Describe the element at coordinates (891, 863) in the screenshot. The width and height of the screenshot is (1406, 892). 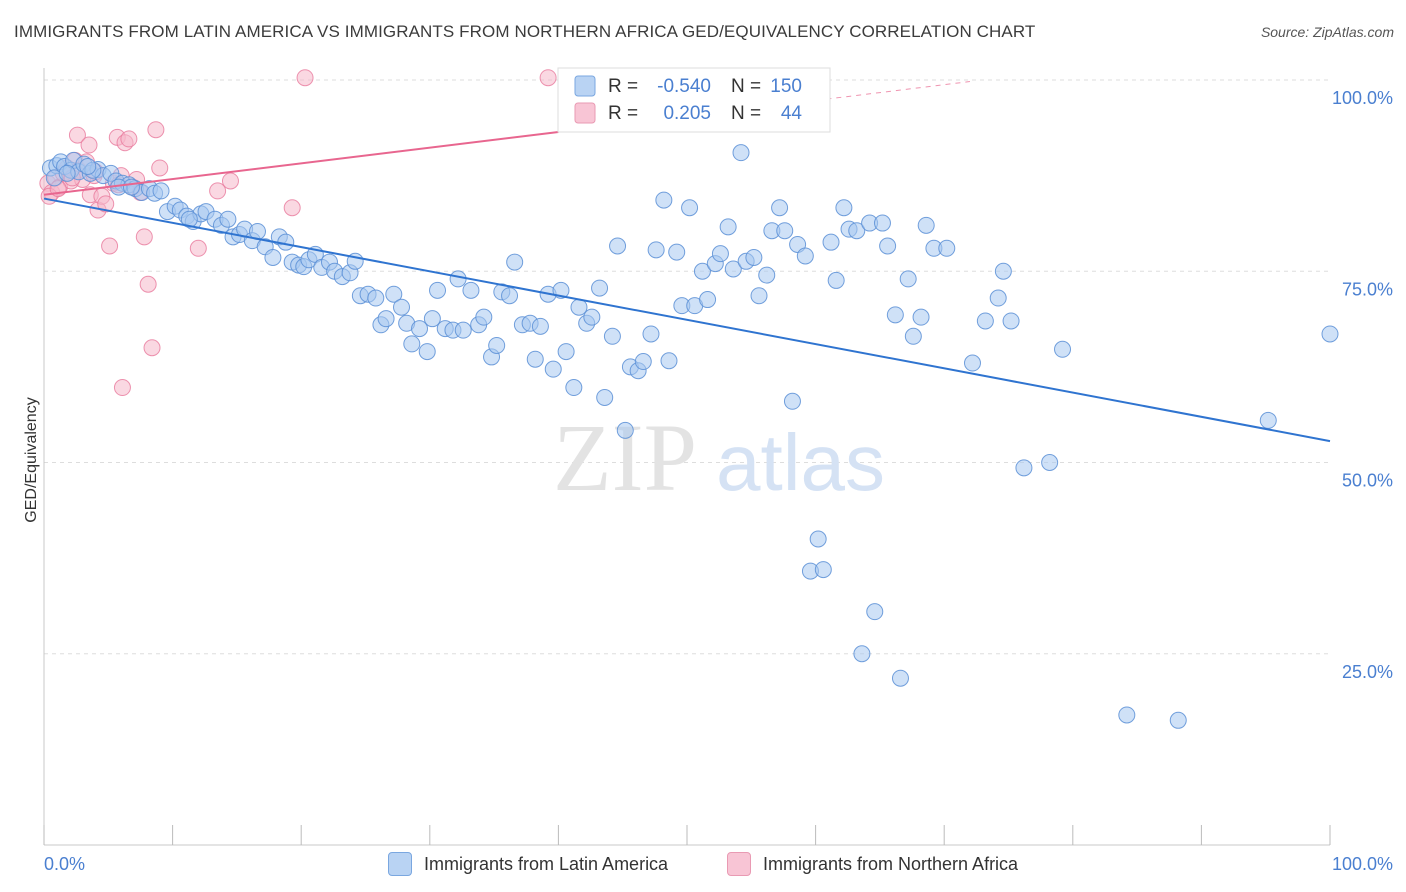
I see `legend-label-northern-africa: Immigrants from Northern Africa` at that location.